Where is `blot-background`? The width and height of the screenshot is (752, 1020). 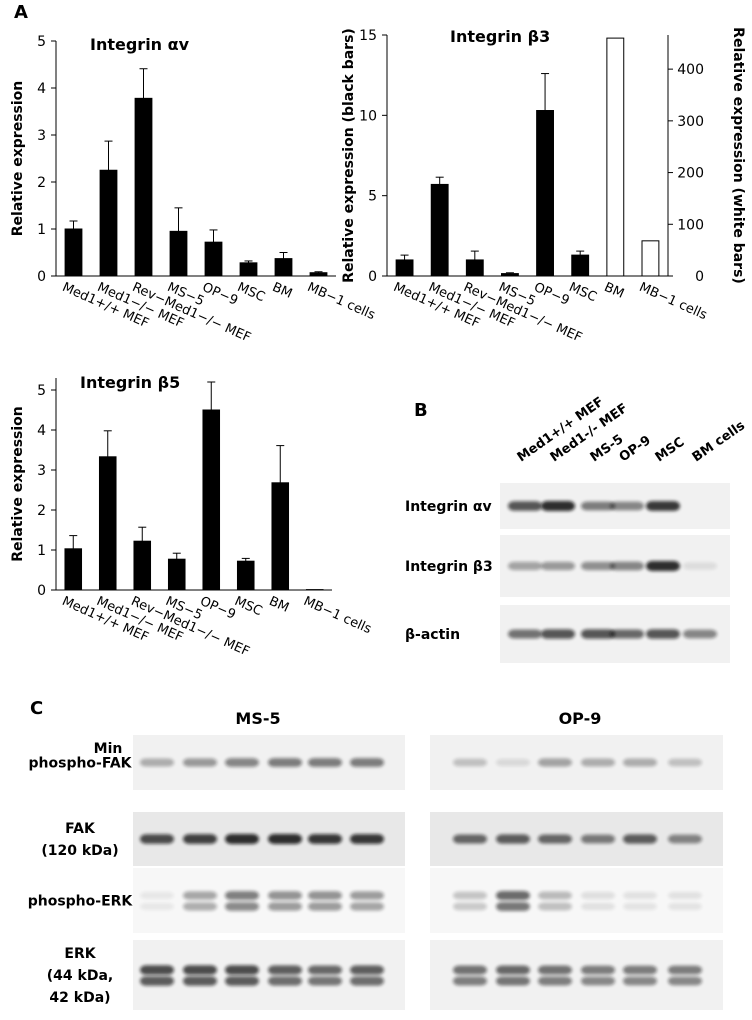
blot-background is located at coordinates (576, 900).